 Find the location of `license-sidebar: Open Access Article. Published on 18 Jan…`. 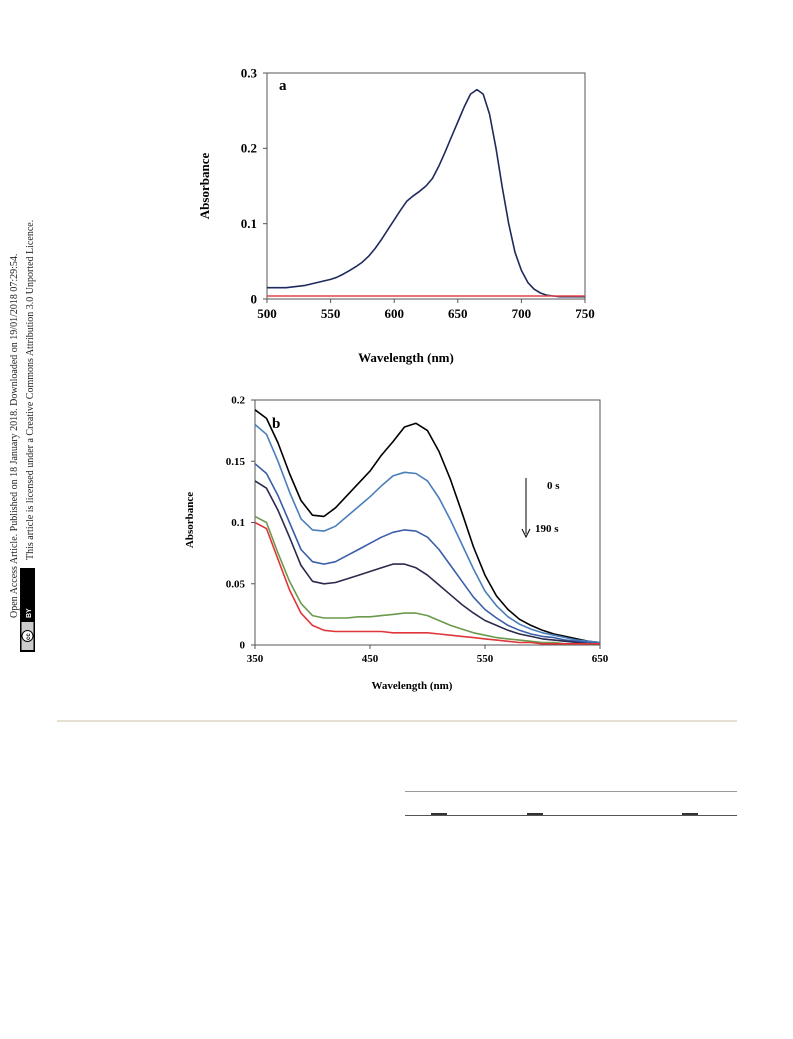

license-sidebar: Open Access Article. Published on 18 Jan… is located at coordinates (30, 350).